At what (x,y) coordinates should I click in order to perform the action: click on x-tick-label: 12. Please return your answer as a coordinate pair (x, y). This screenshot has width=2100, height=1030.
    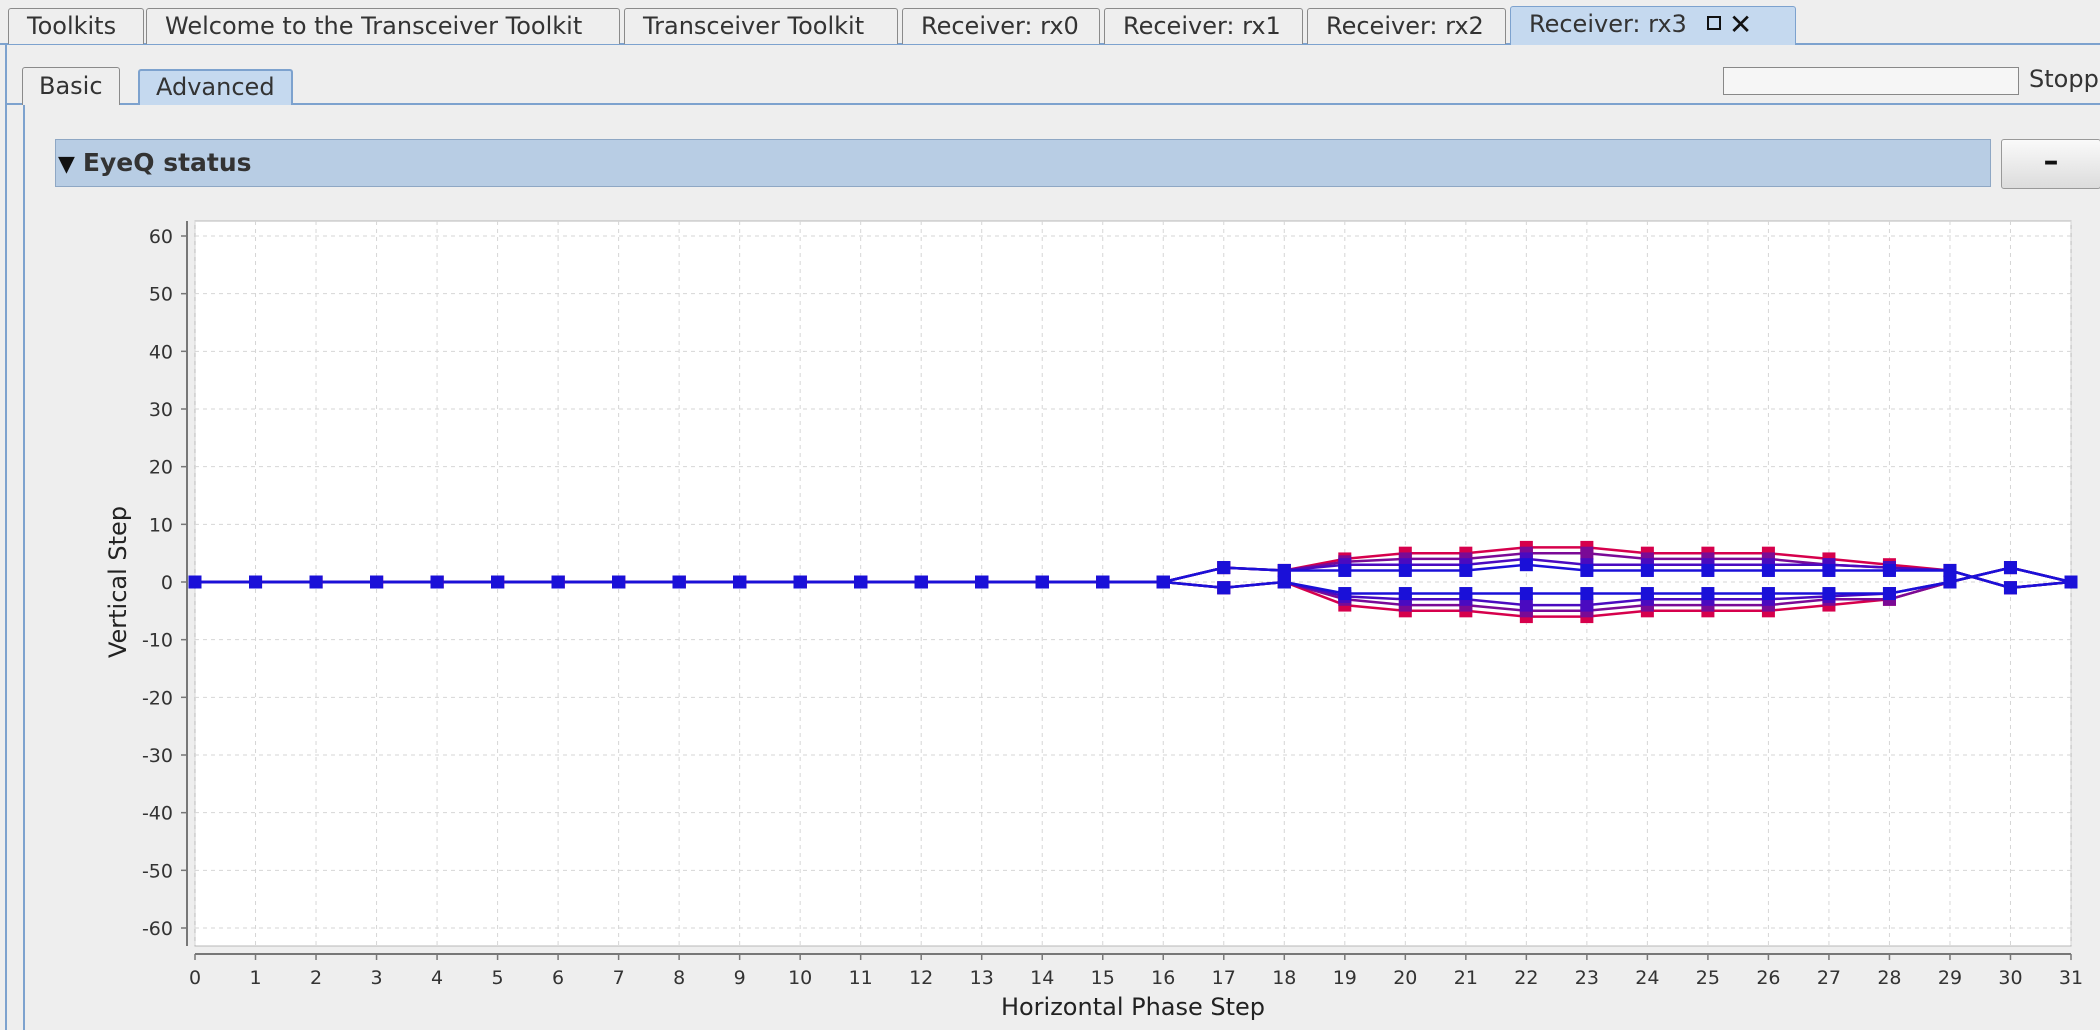
    Looking at the image, I should click on (921, 978).